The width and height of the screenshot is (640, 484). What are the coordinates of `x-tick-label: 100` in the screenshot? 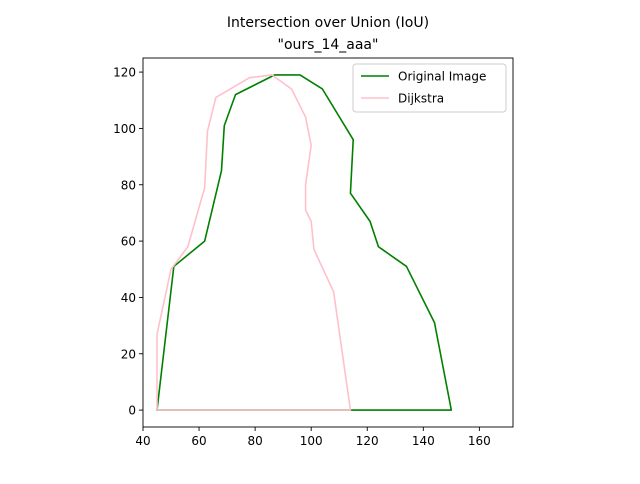 It's located at (311, 441).